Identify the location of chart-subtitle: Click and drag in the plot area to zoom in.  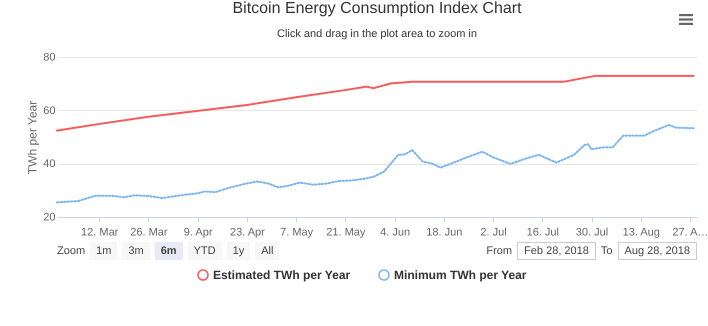
(377, 34).